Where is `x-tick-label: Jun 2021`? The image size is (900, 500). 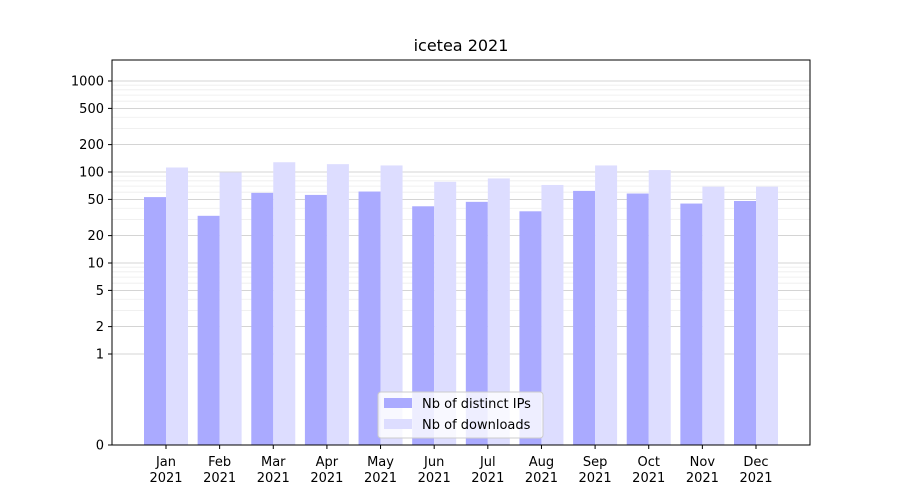 x-tick-label: Jun 2021 is located at coordinates (434, 470).